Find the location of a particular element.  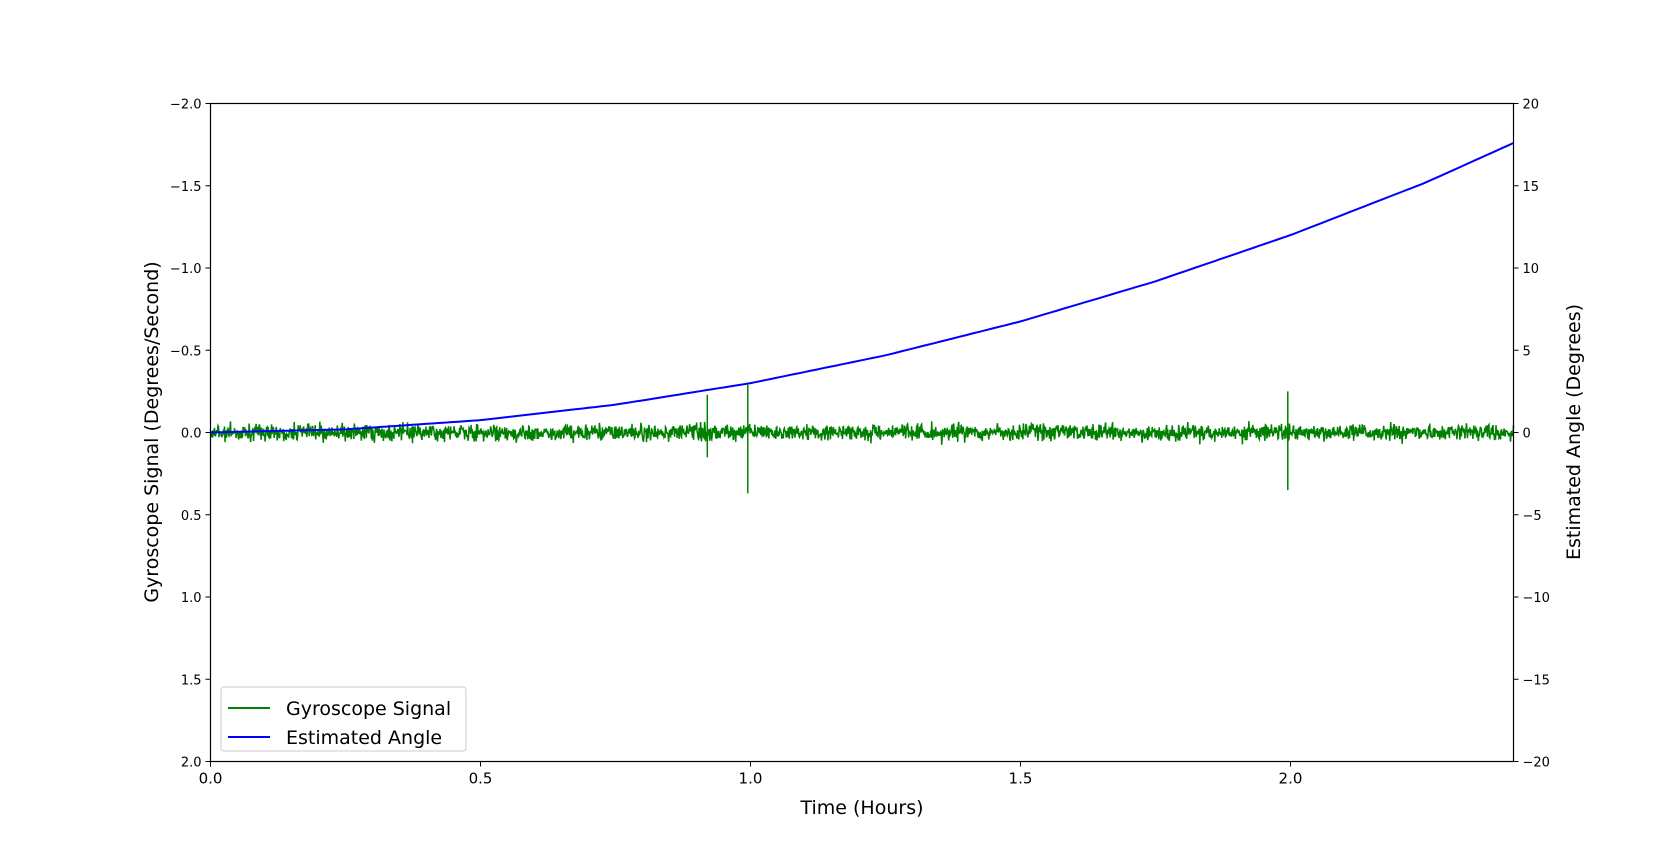

right-y-tick-label: −5 is located at coordinates (1532, 516).